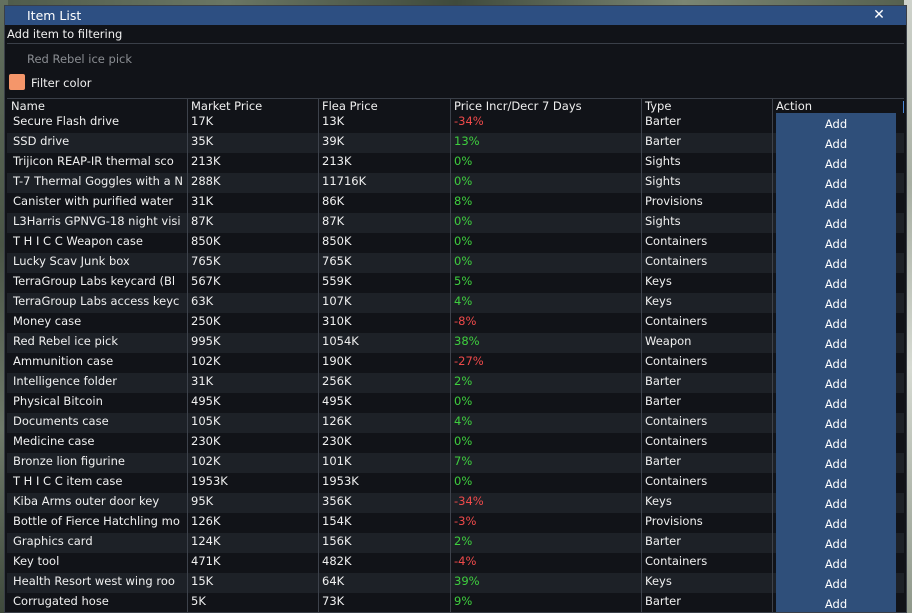  What do you see at coordinates (794, 106) in the screenshot?
I see `column-header-action: Action` at bounding box center [794, 106].